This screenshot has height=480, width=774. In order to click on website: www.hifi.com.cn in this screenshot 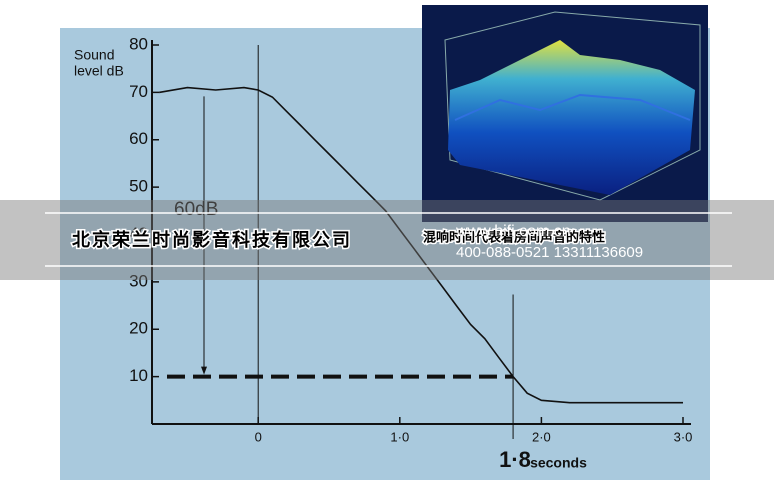, I will do `click(513, 231)`.